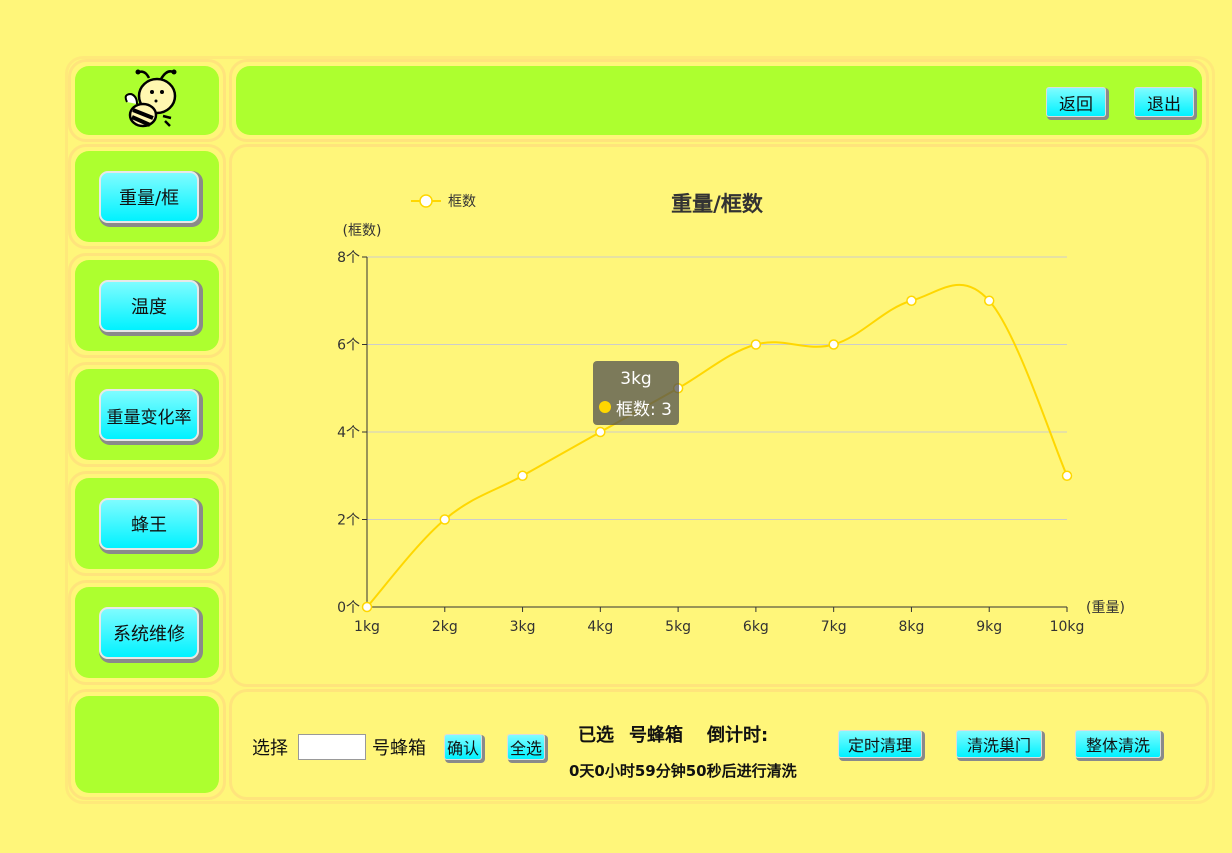 The height and width of the screenshot is (853, 1232). I want to click on data-point-7kg, so click(833, 344).